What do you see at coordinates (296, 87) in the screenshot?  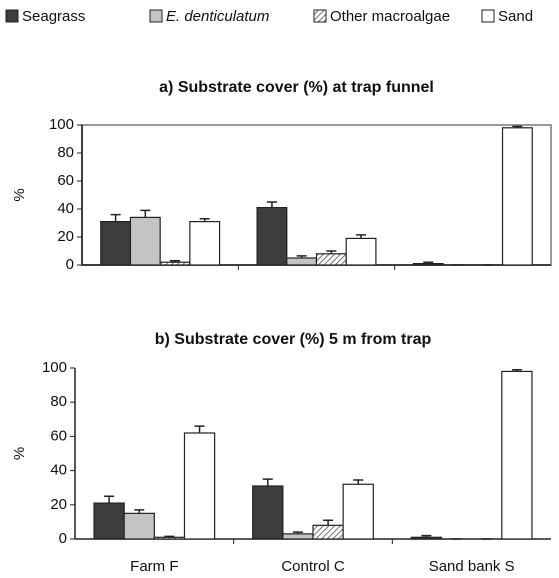 I see `chart-title: a) Substrate cover (%) at trap funnel` at bounding box center [296, 87].